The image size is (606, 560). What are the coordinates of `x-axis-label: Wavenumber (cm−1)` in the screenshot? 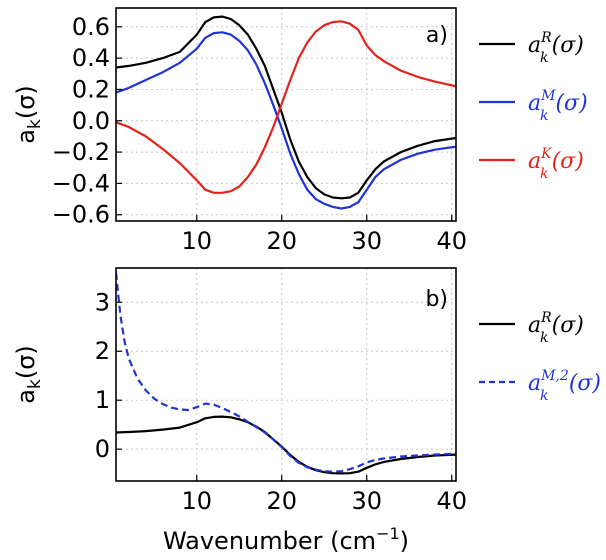 It's located at (286, 539).